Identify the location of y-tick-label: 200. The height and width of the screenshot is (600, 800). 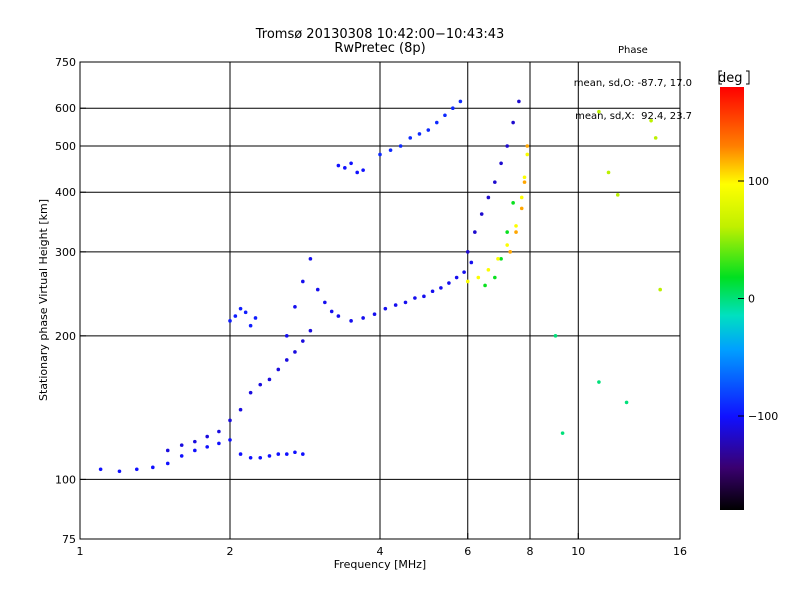
(65, 336).